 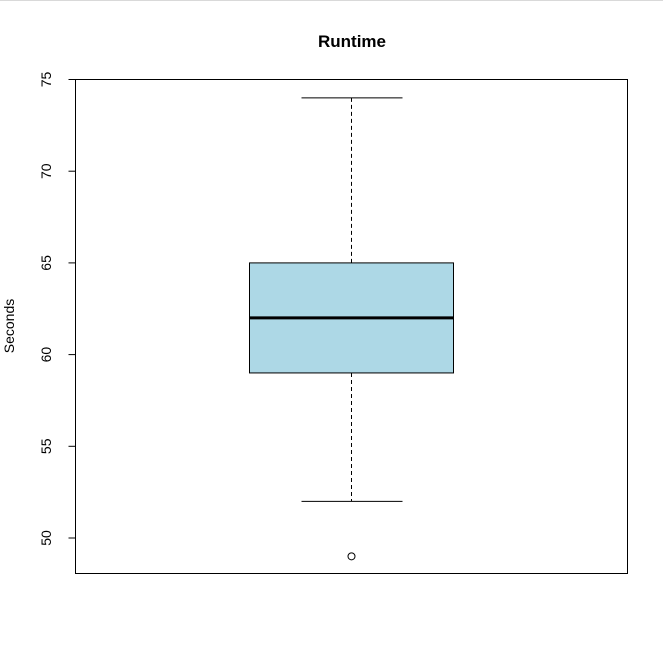 I want to click on y-tick-label-55: 55, so click(x=46, y=446).